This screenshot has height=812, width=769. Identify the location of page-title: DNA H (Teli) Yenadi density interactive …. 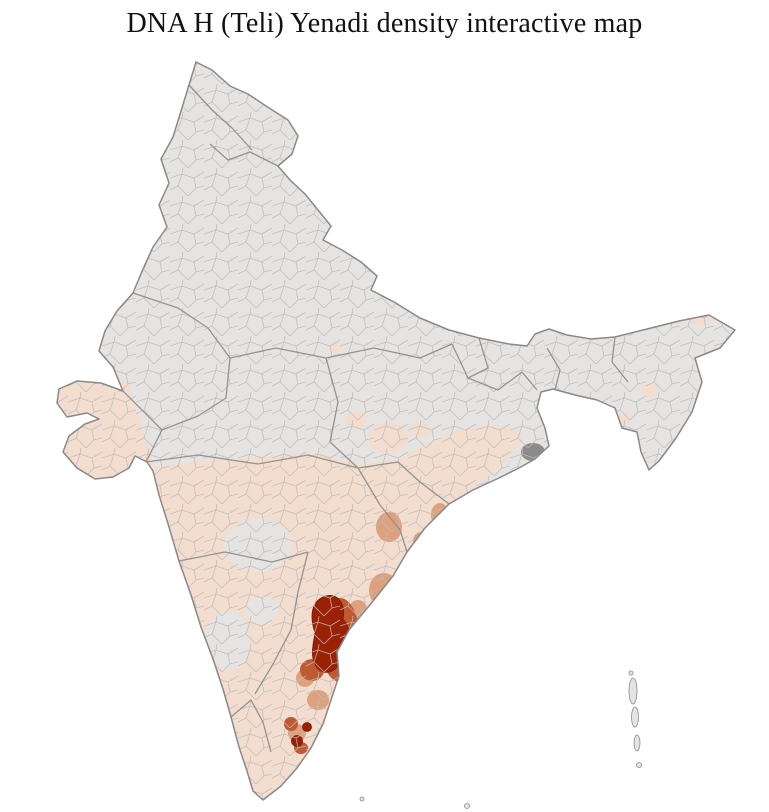
(384, 23).